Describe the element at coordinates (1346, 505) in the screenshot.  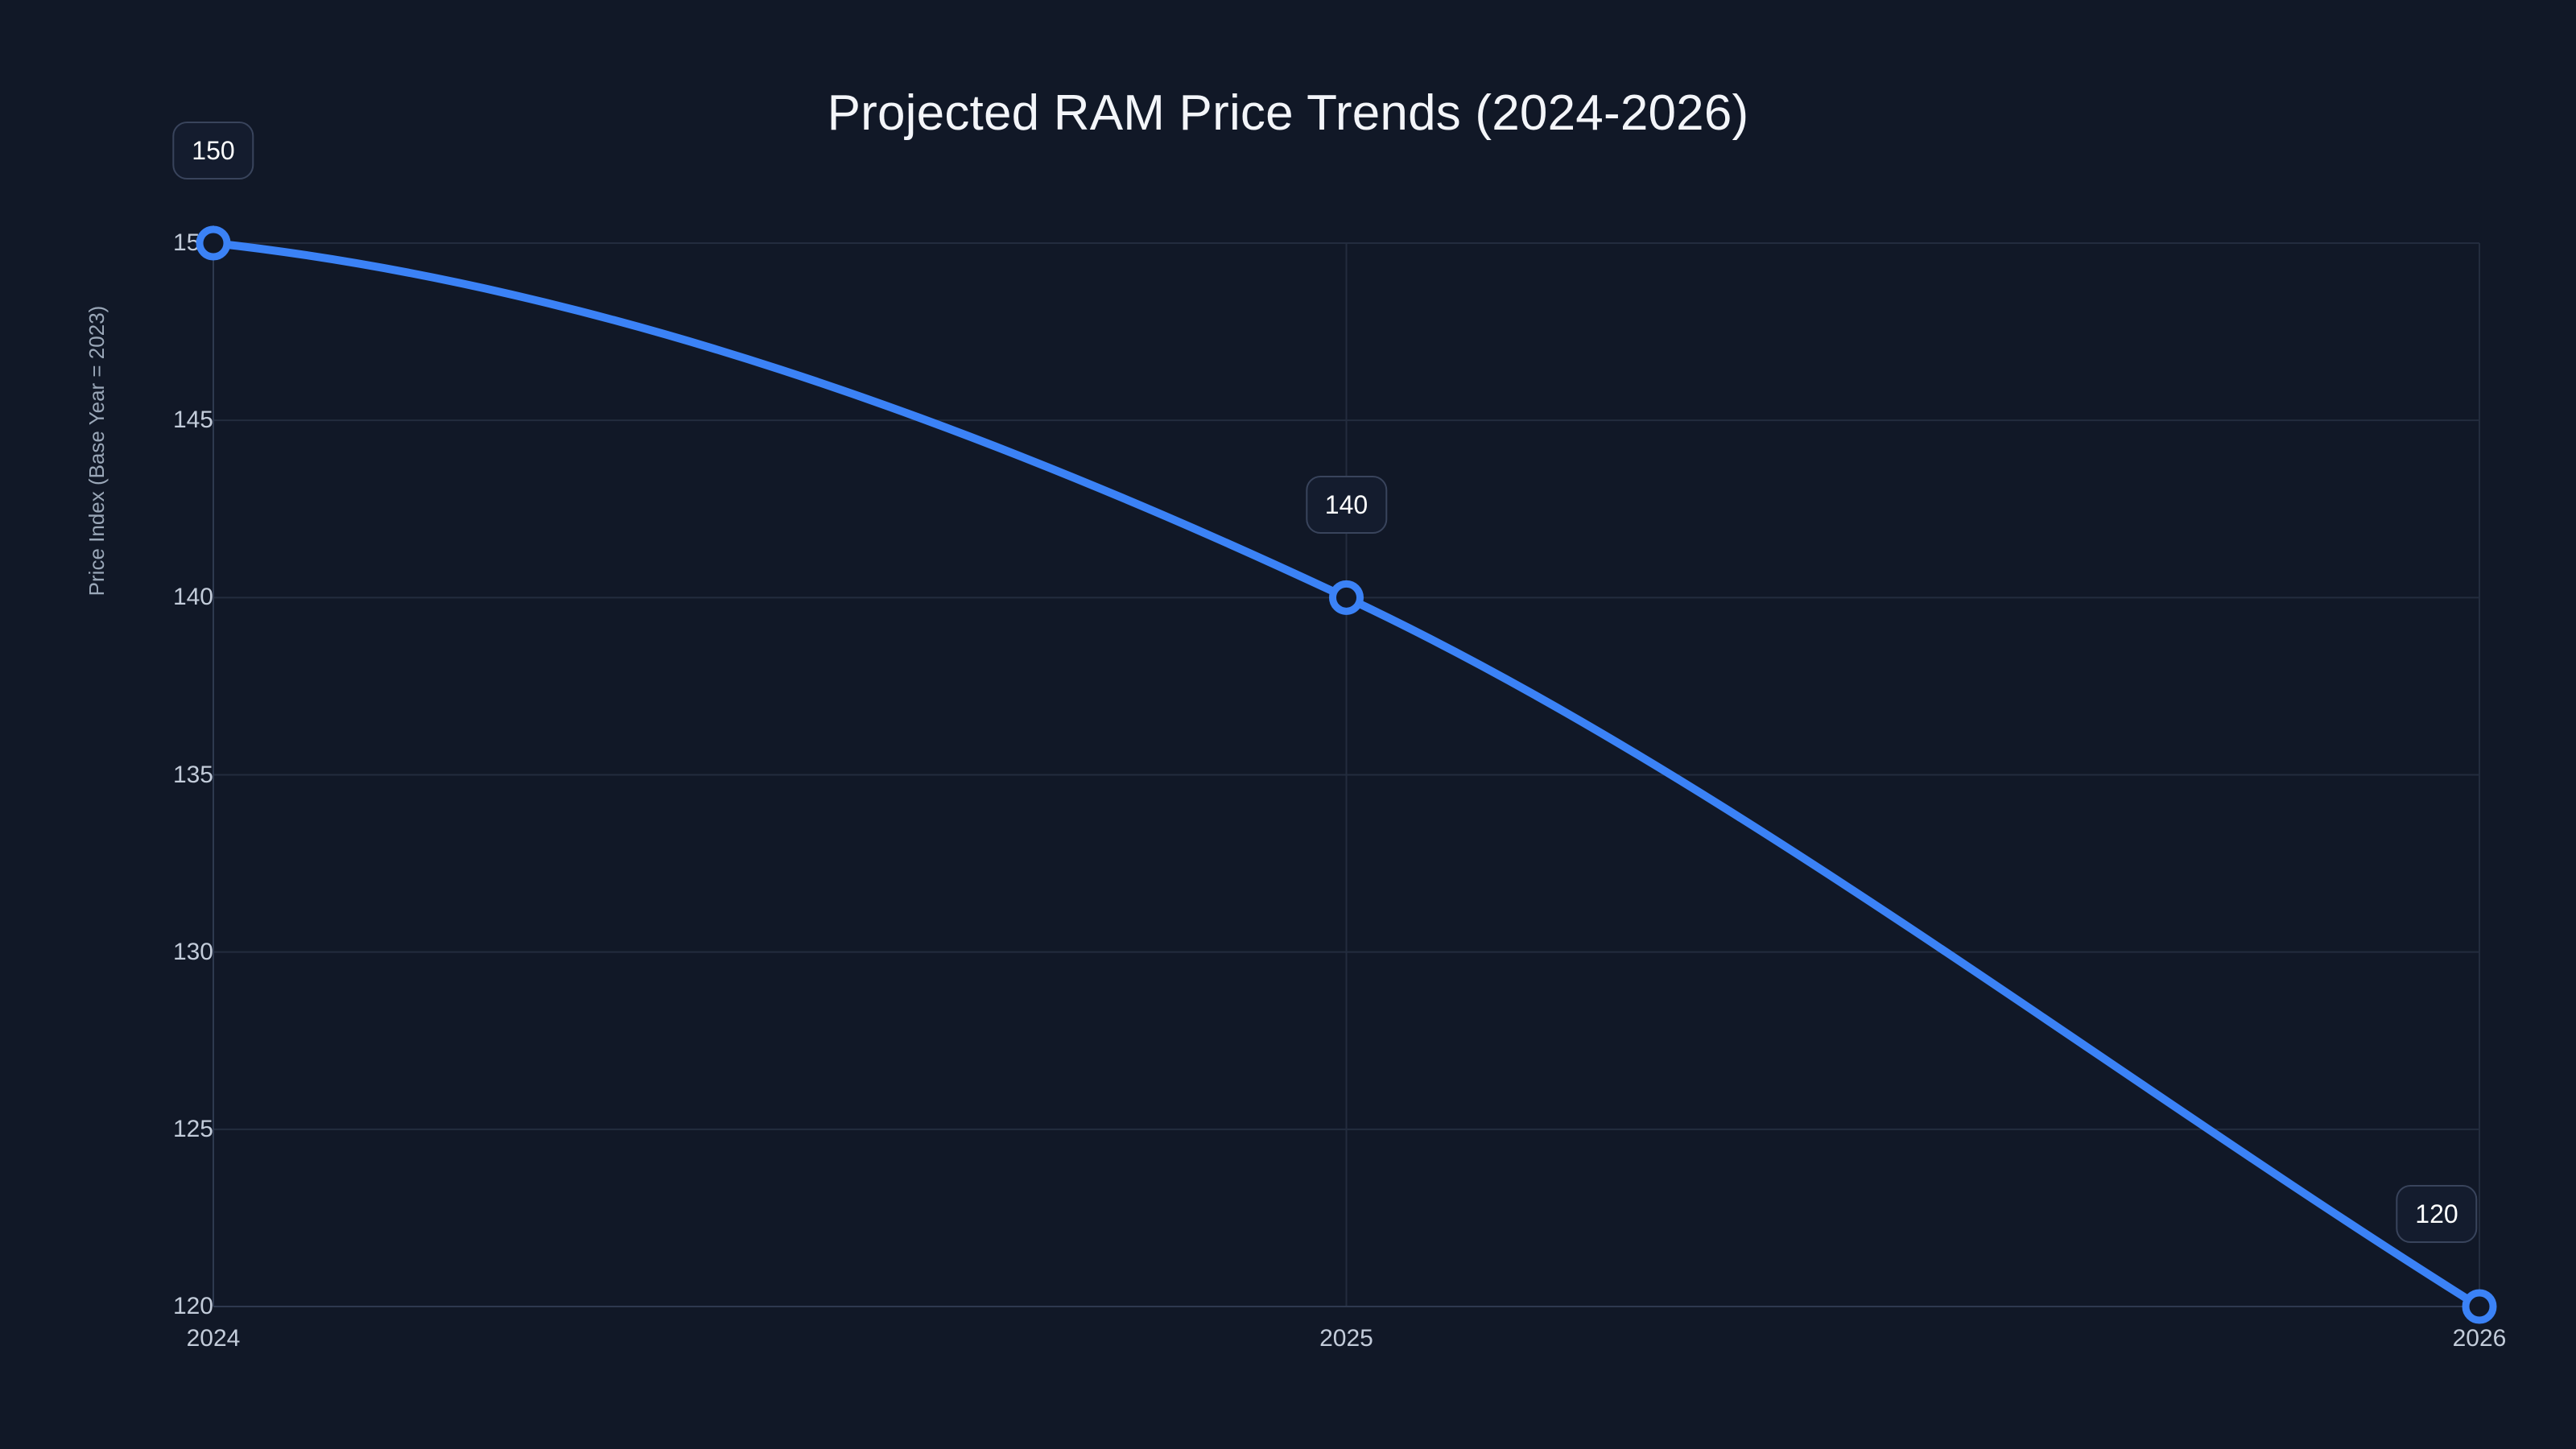
I see `data-point-value-badge: 140` at that location.